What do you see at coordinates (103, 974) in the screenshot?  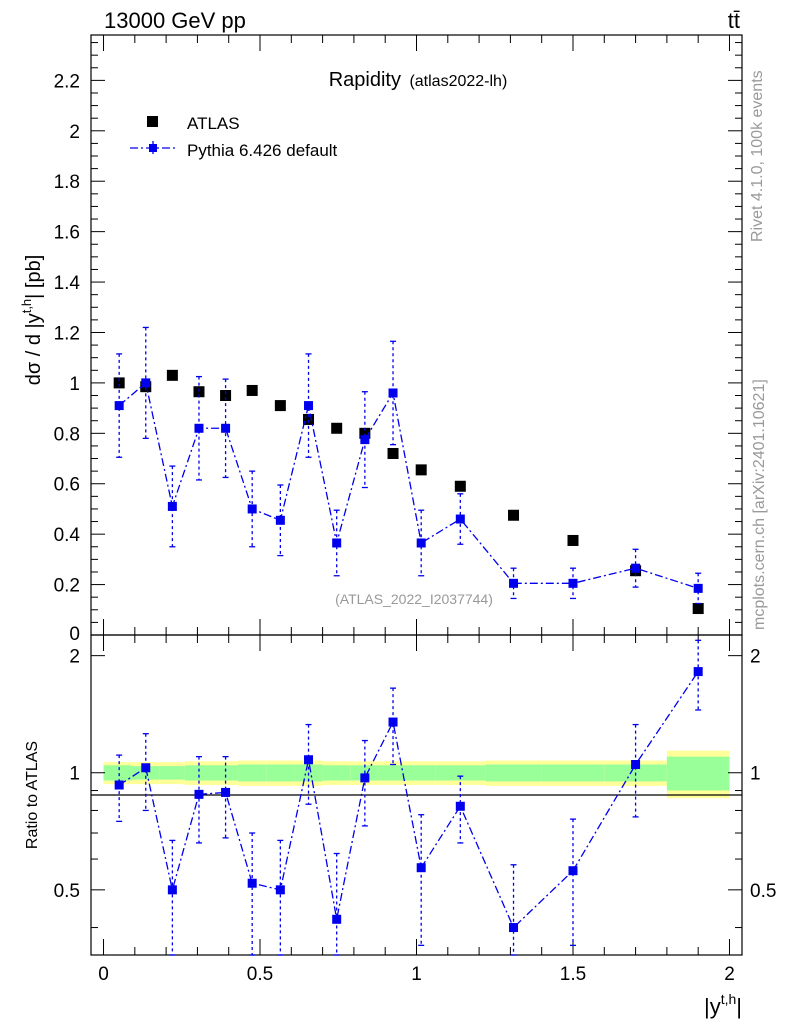 I see `ratio-x-tick-label: 0` at bounding box center [103, 974].